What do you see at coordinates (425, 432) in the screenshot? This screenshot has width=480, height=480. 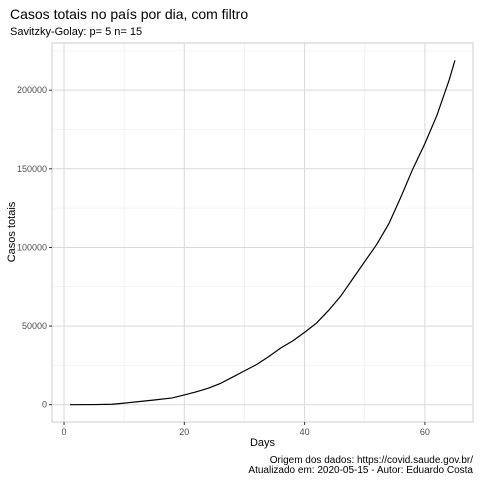 I see `x-tick-label: 60` at bounding box center [425, 432].